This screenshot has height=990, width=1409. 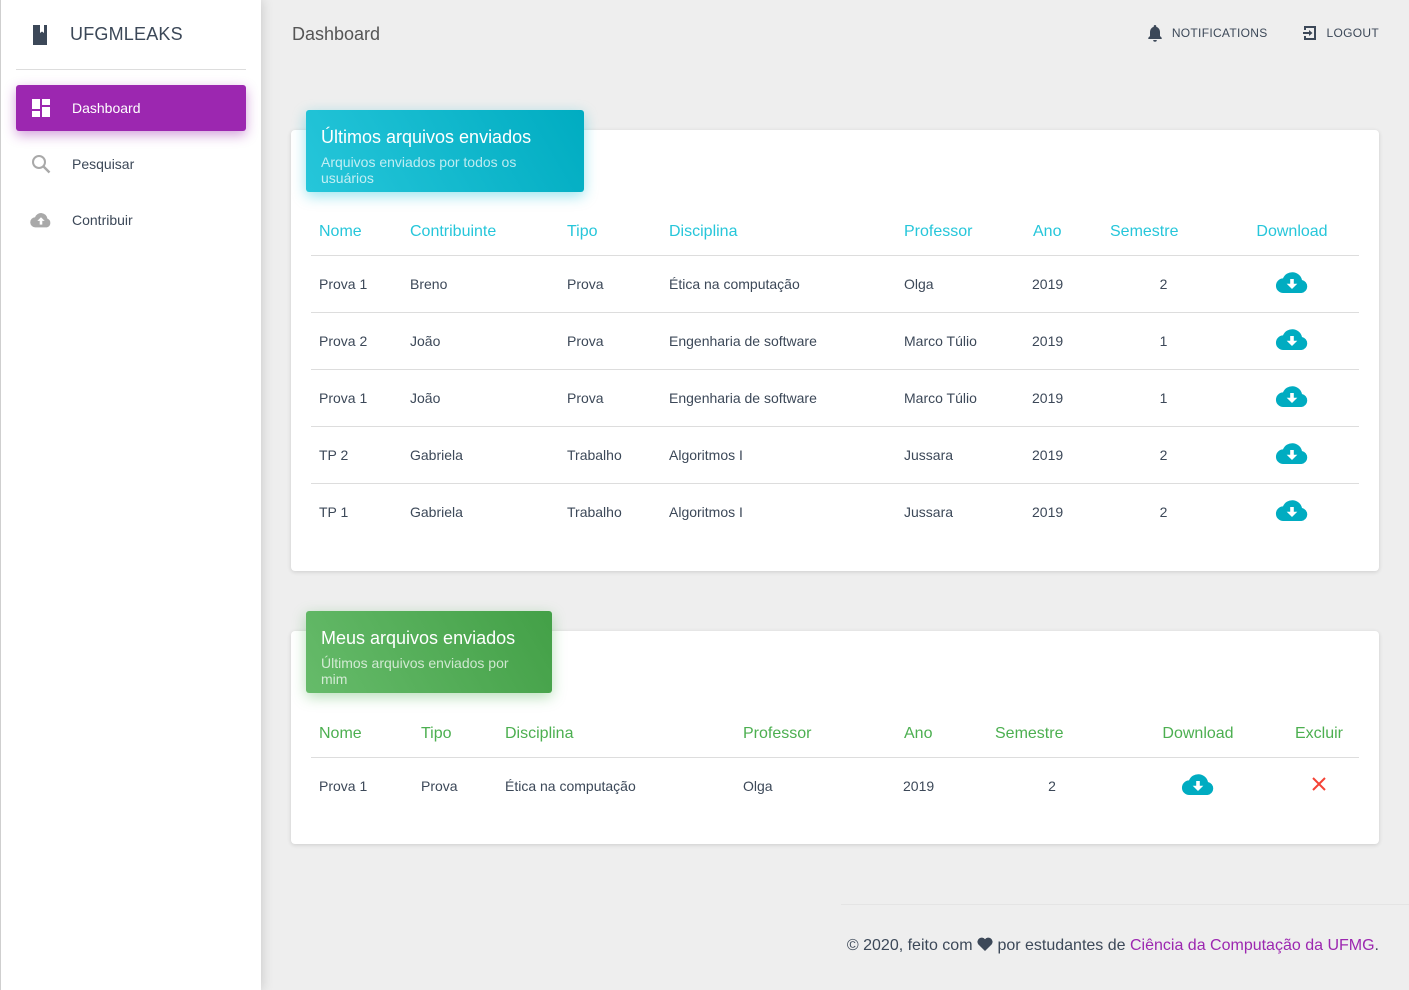 What do you see at coordinates (1376, 945) in the screenshot?
I see `footer-suffix: .` at bounding box center [1376, 945].